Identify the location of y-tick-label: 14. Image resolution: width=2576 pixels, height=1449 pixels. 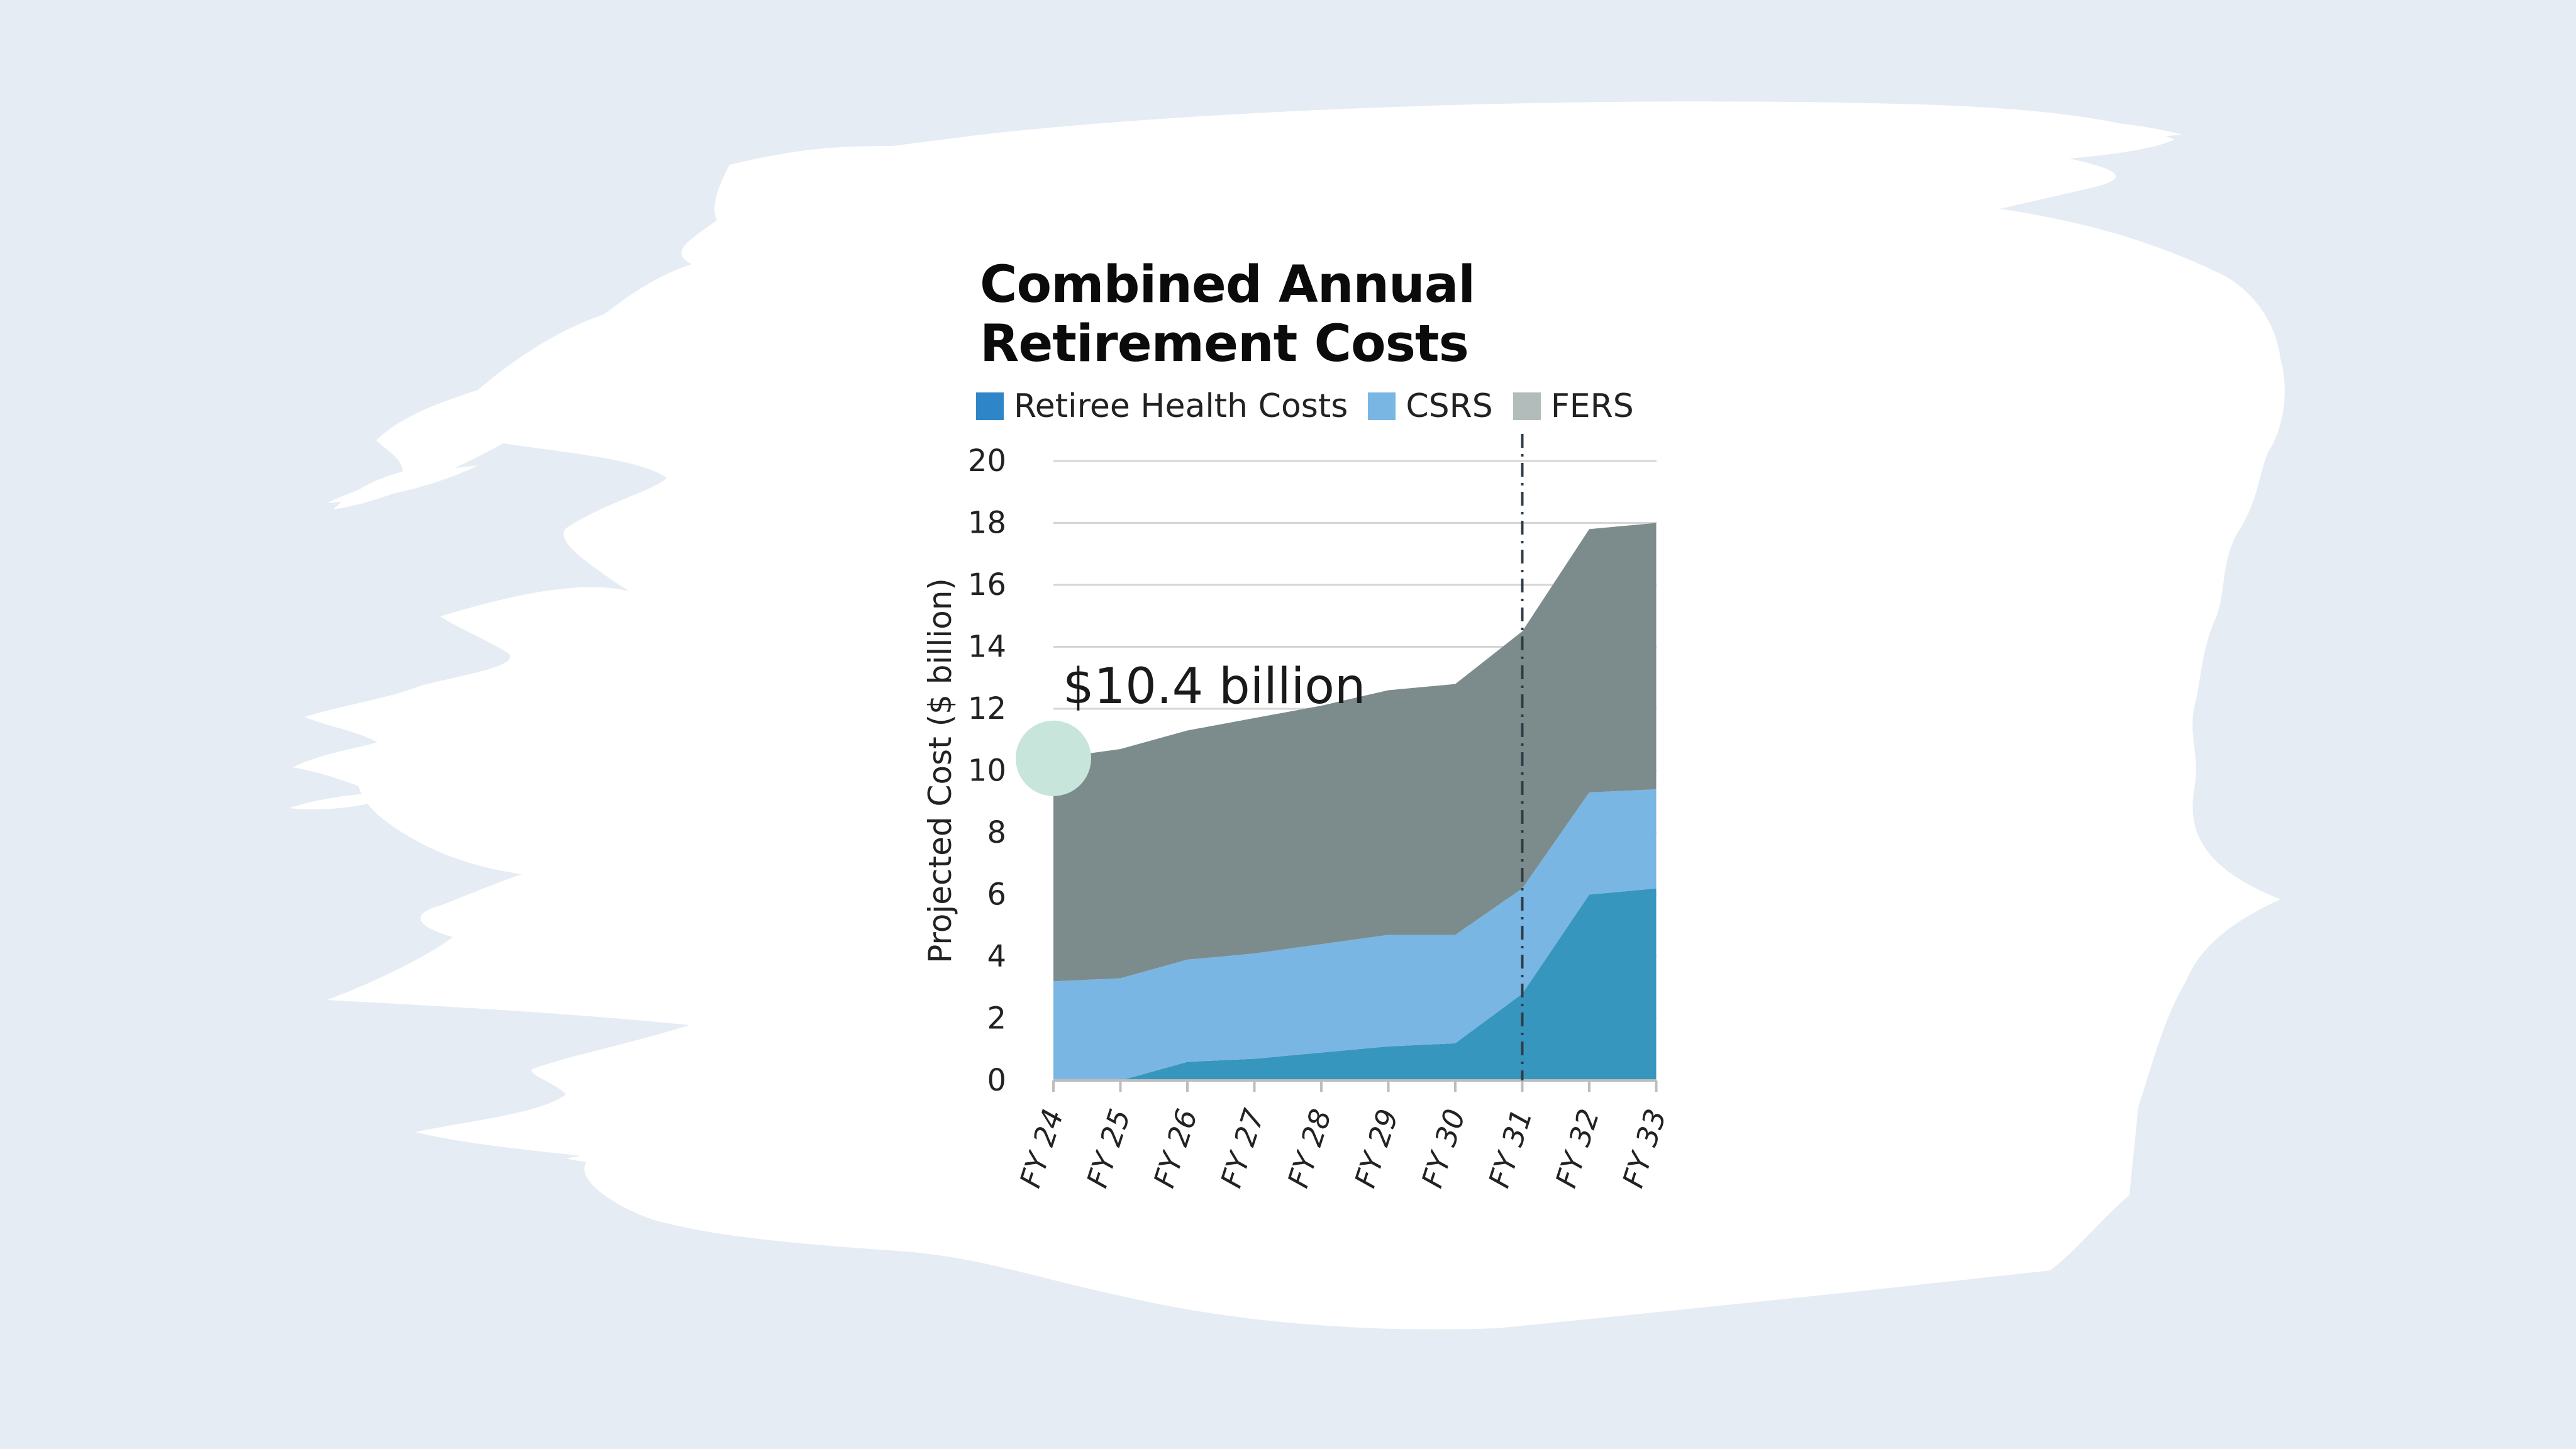
(987, 647).